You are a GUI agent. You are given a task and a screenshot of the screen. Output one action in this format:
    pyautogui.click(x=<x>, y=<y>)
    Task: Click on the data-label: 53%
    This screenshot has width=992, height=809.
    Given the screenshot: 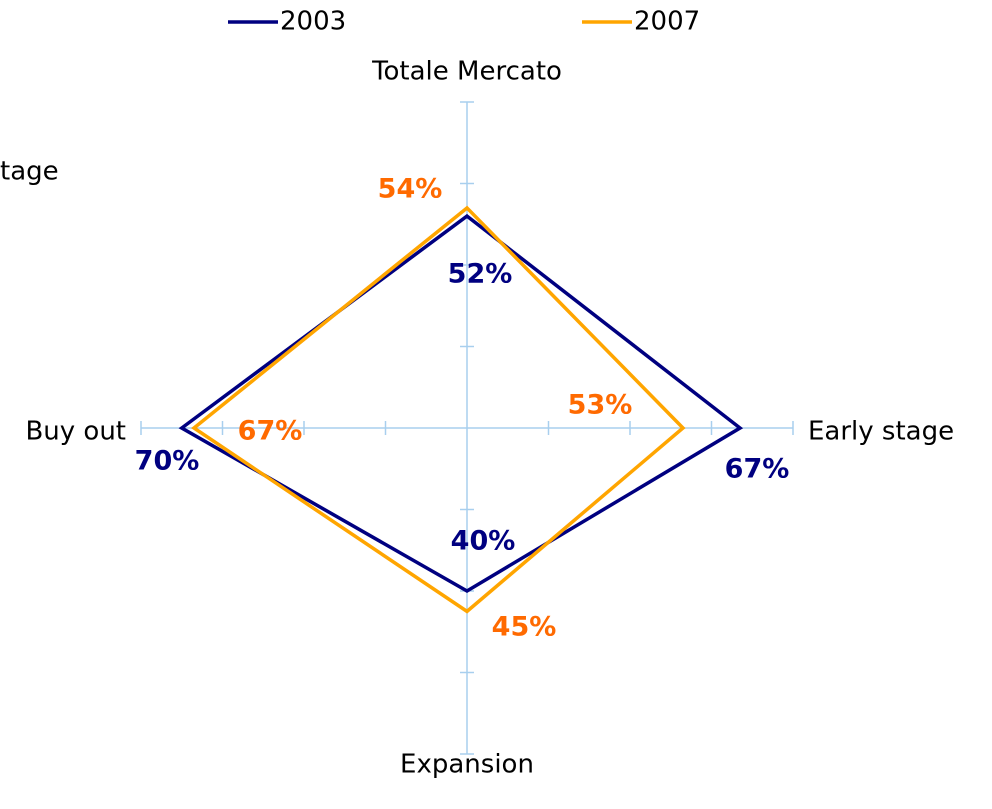 What is the action you would take?
    pyautogui.click(x=600, y=405)
    